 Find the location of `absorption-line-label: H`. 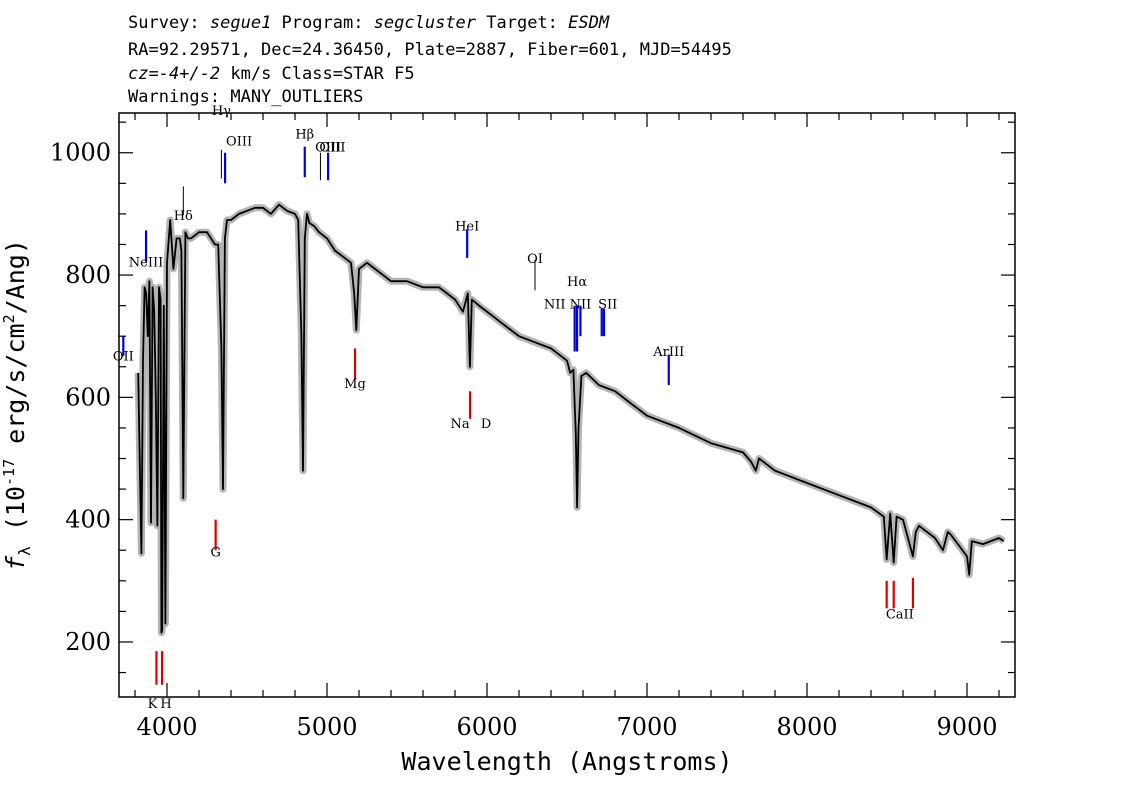

absorption-line-label: H is located at coordinates (165, 704).